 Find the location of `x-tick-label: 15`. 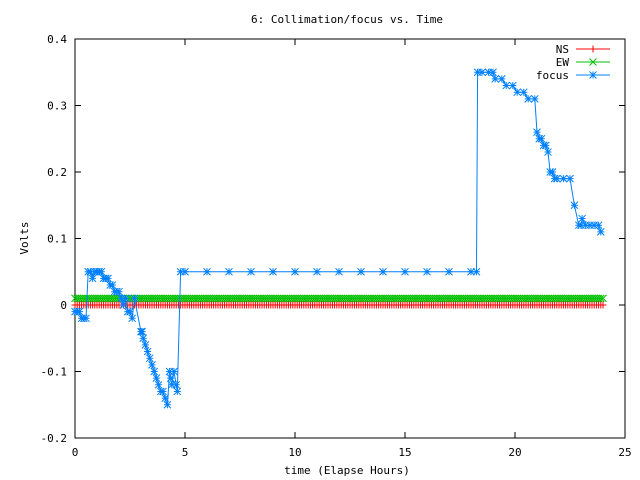

x-tick-label: 15 is located at coordinates (404, 452).